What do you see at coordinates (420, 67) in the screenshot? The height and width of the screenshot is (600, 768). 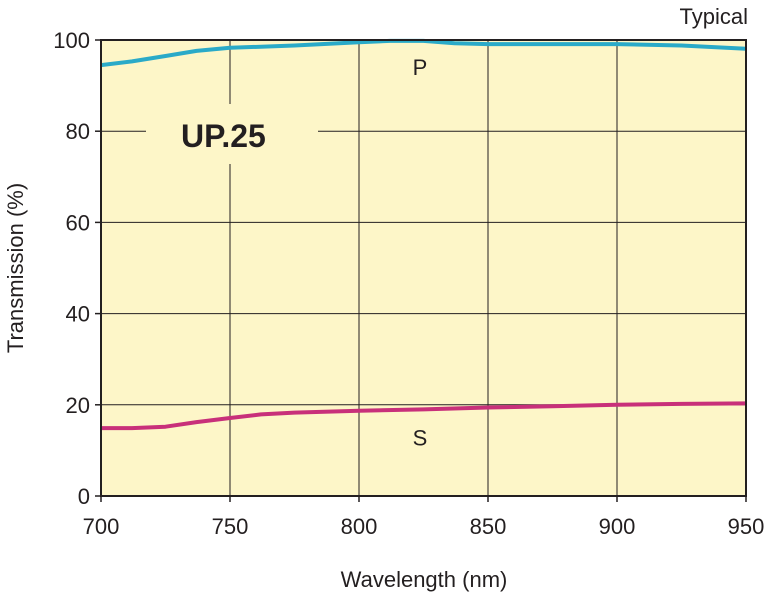 I see `series-label-p: P` at bounding box center [420, 67].